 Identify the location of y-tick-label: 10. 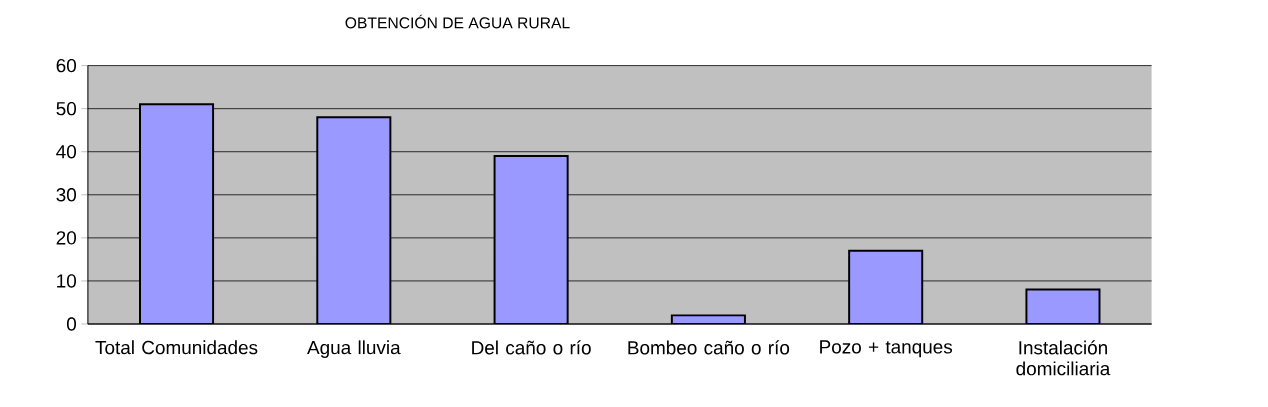
(67, 281).